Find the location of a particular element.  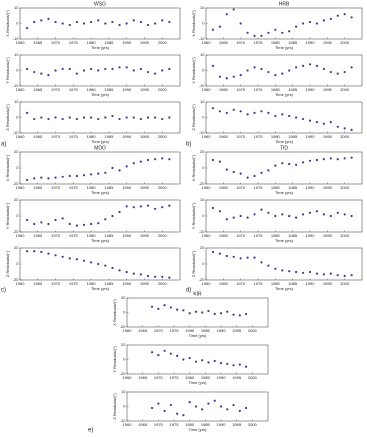

y-tick-label: 20 is located at coordinates (202, 247).